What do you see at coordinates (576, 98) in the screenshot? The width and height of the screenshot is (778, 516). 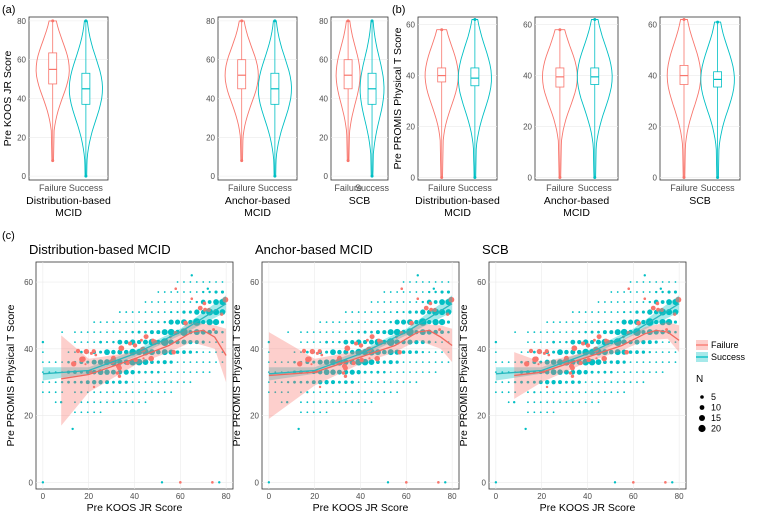 I see `facet-frame` at bounding box center [576, 98].